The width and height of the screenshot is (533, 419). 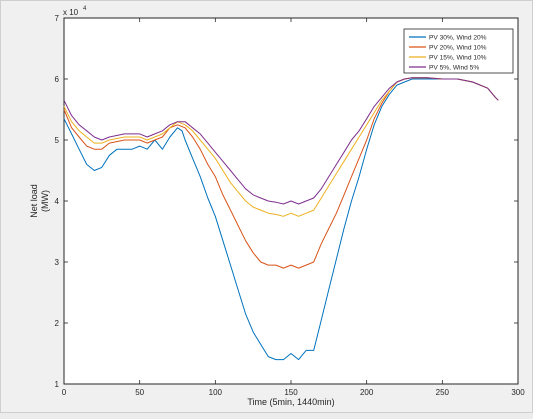 I want to click on y-exponent-power: 4, so click(x=85, y=9).